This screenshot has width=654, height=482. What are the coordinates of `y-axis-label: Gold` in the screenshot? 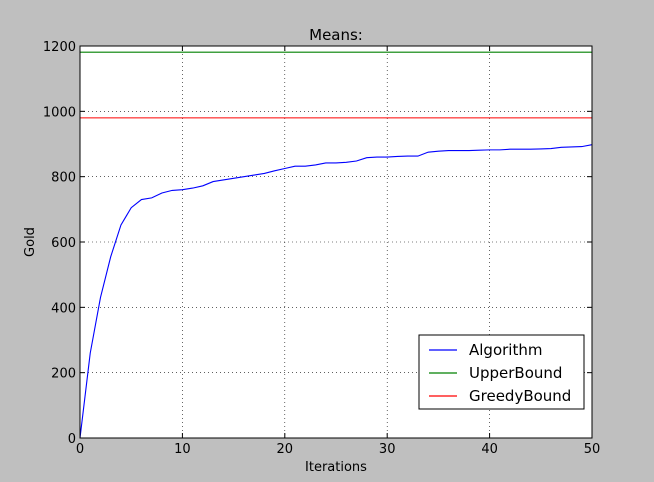 It's located at (30, 242).